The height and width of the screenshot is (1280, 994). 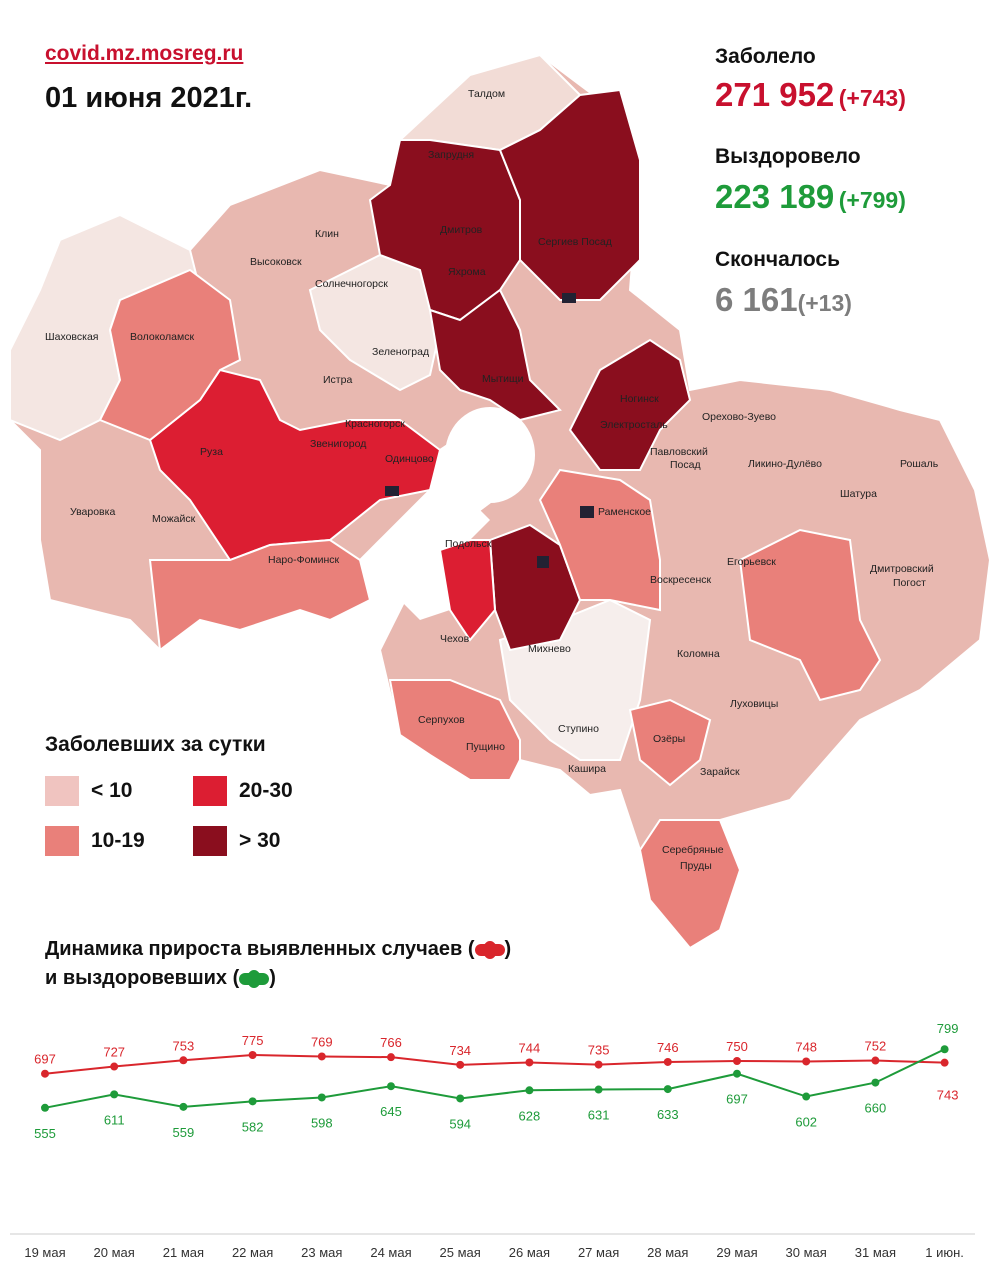 What do you see at coordinates (690, 884) in the screenshot?
I see `region-serebryanye-prudy` at bounding box center [690, 884].